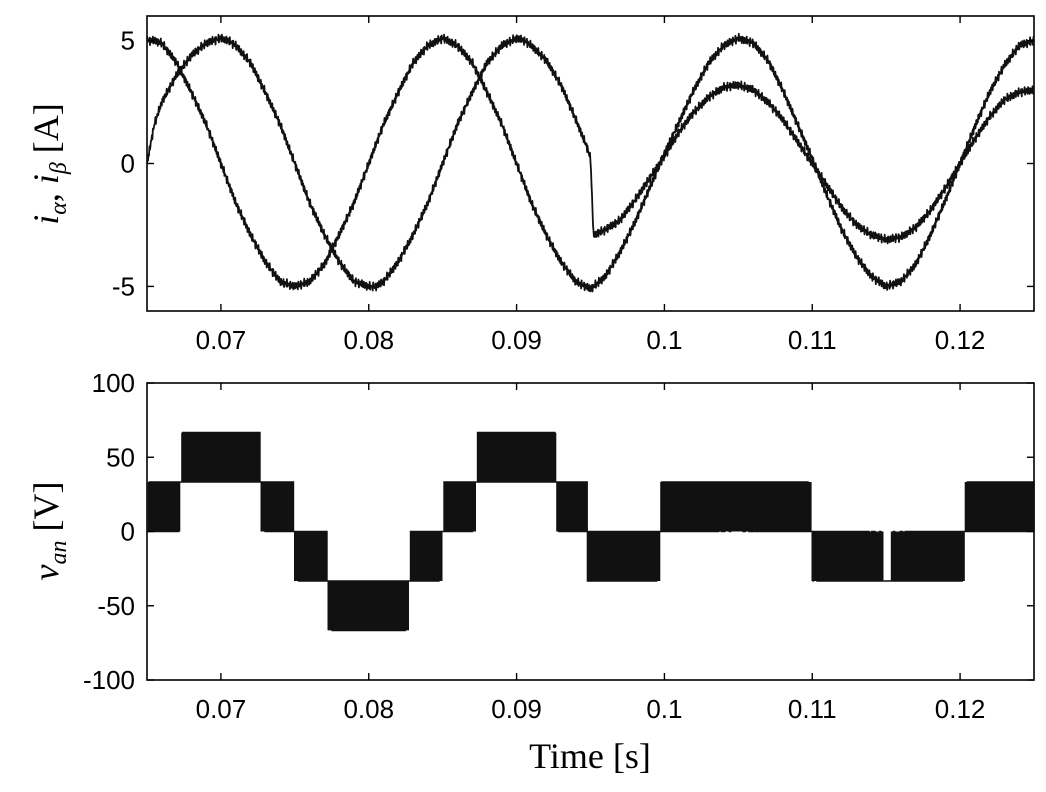 This screenshot has width=1046, height=792. Describe the element at coordinates (49, 531) in the screenshot. I see `voltage-y-axis-label: van [V]` at that location.